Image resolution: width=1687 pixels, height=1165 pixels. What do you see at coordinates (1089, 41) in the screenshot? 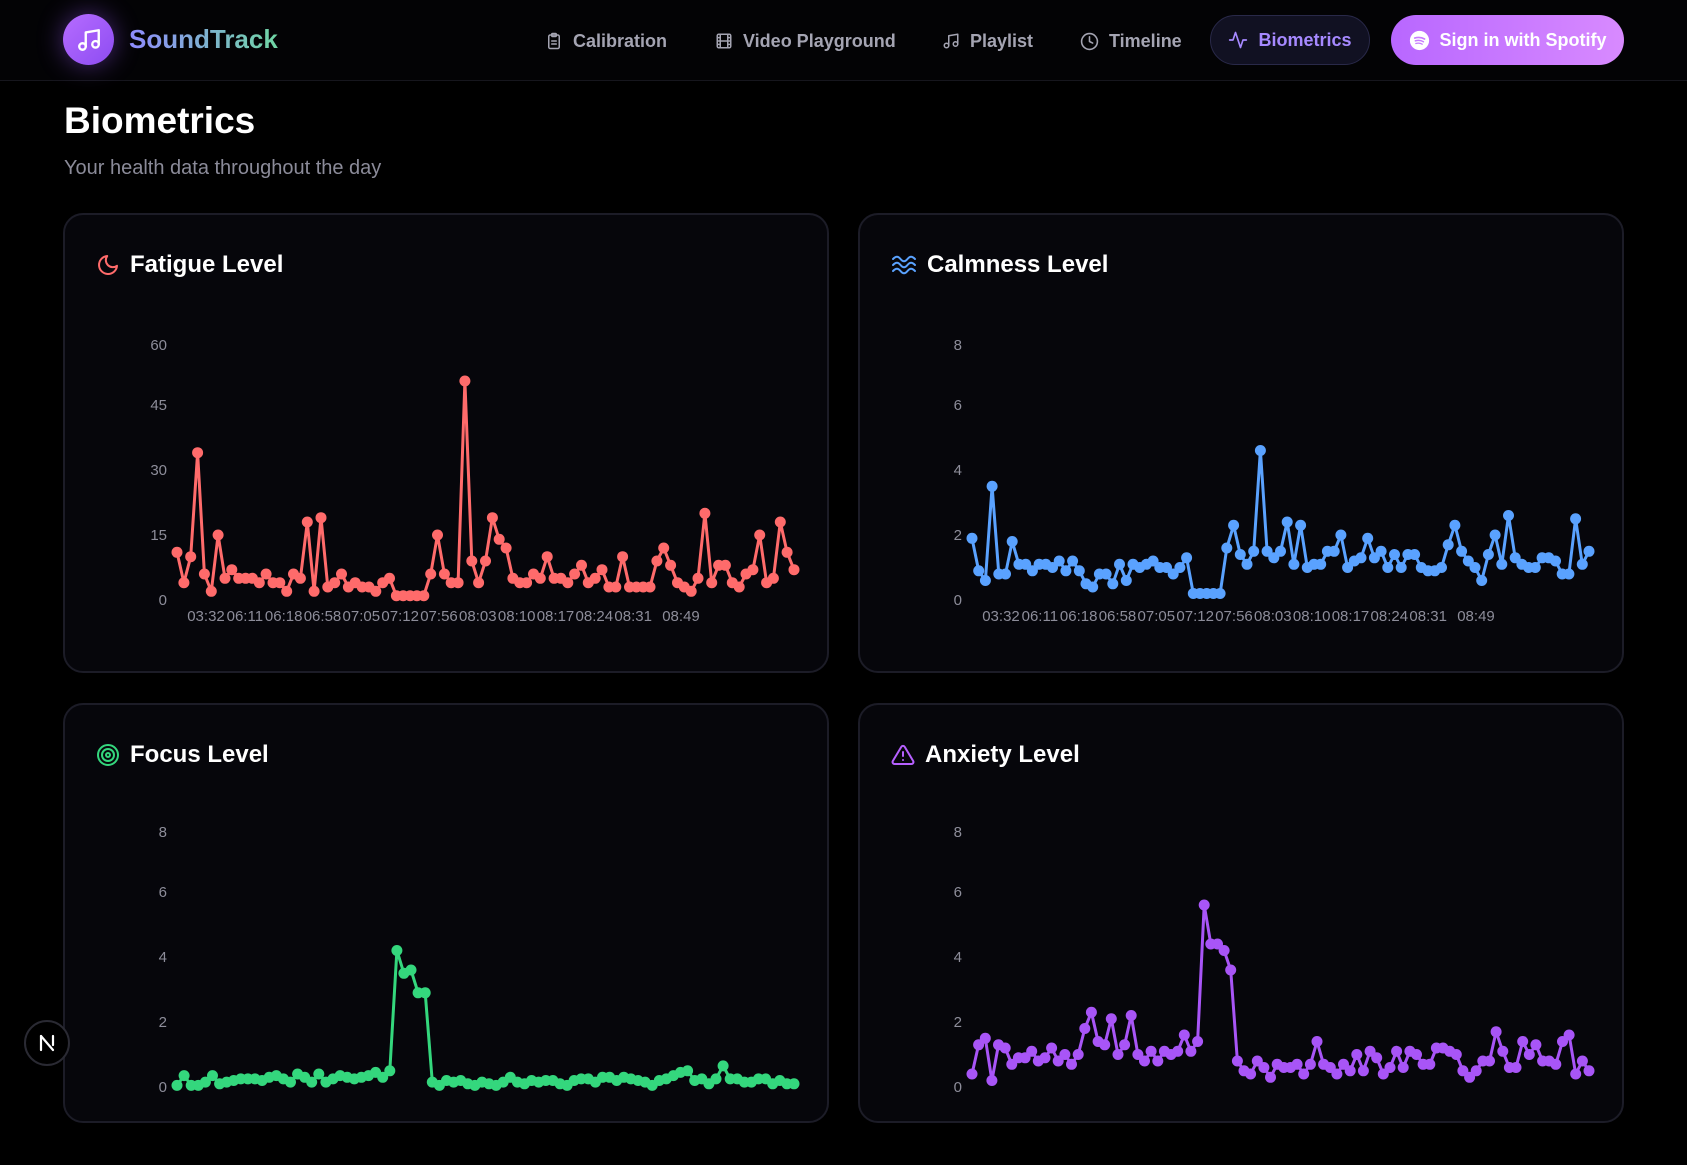
I see `clock-icon` at bounding box center [1089, 41].